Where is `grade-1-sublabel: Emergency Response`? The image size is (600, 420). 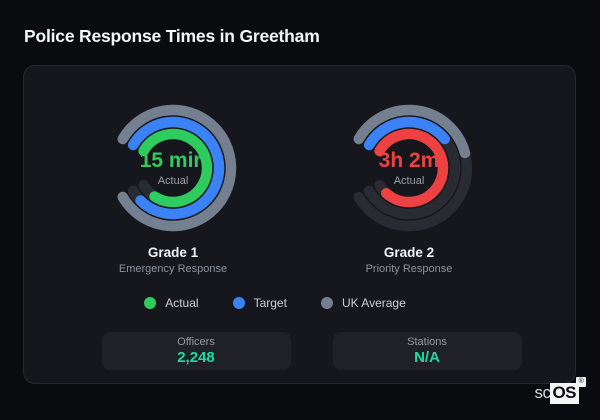
grade-1-sublabel: Emergency Response is located at coordinates (173, 269).